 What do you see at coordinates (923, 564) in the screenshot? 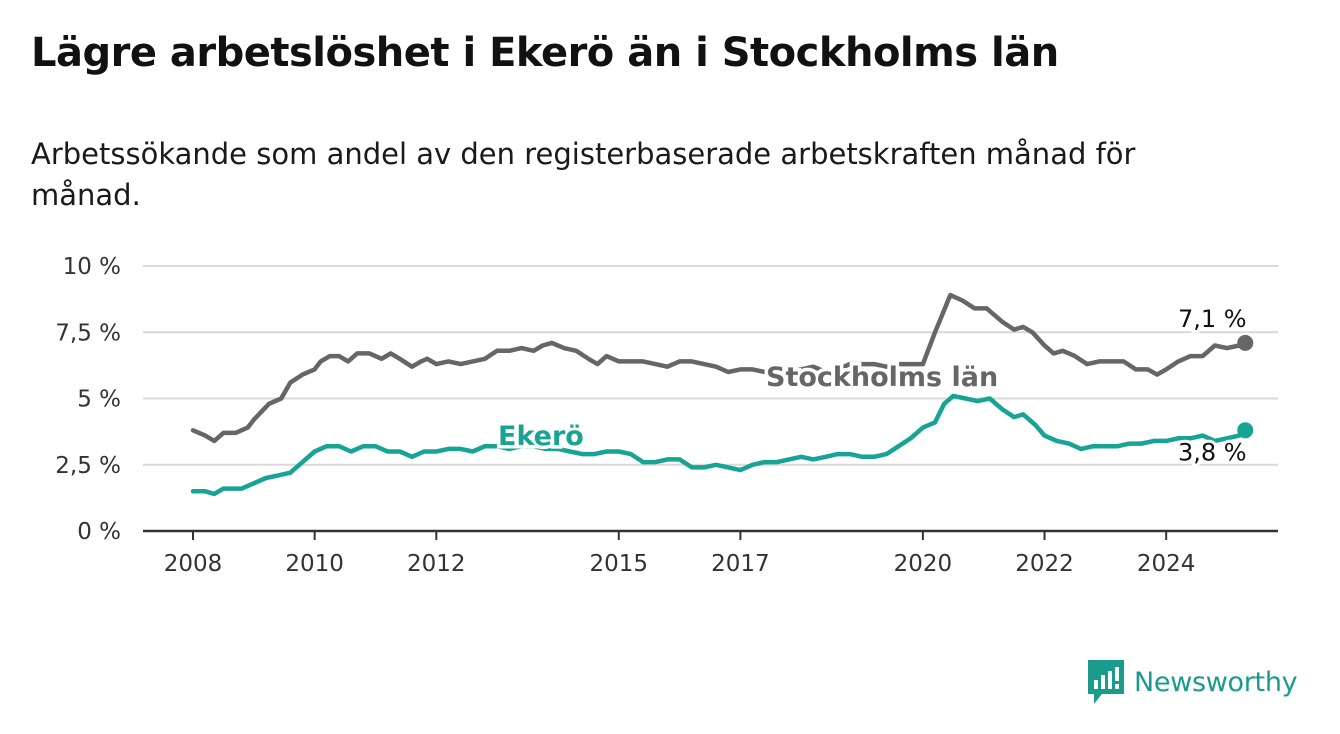
I see `x-tick-label: 2020` at bounding box center [923, 564].